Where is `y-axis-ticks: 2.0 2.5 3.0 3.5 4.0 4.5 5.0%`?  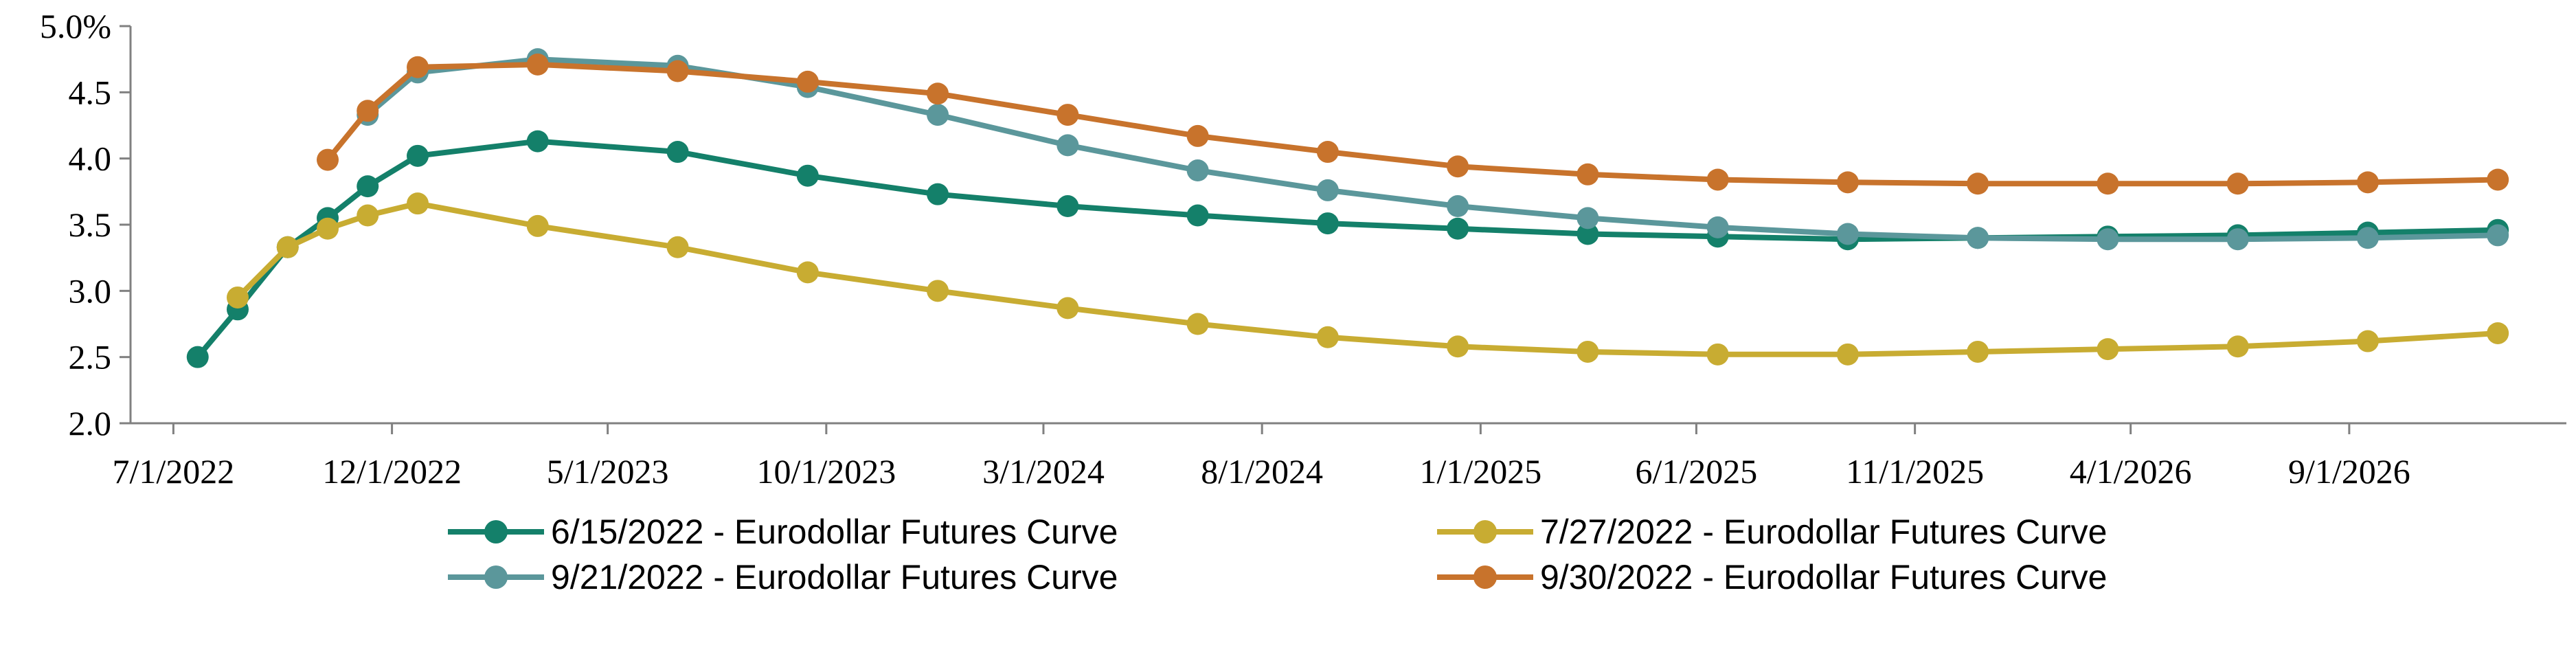 y-axis-ticks: 2.0 2.5 3.0 3.5 4.0 4.5 5.0% is located at coordinates (85, 224).